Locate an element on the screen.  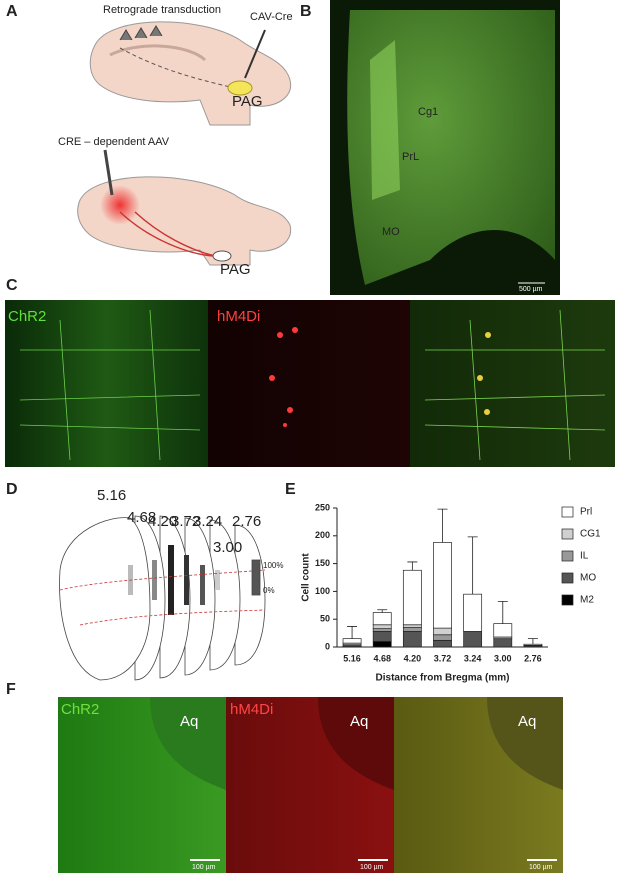
tissue is located at coordinates (451, 147).